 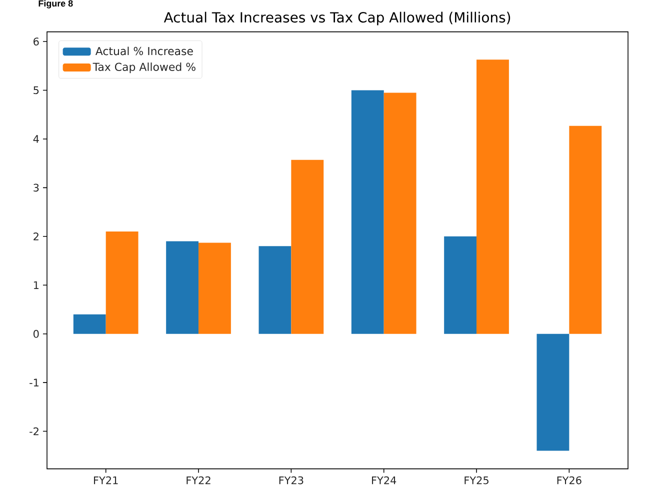 I want to click on caption: Figure 8, so click(x=55, y=4).